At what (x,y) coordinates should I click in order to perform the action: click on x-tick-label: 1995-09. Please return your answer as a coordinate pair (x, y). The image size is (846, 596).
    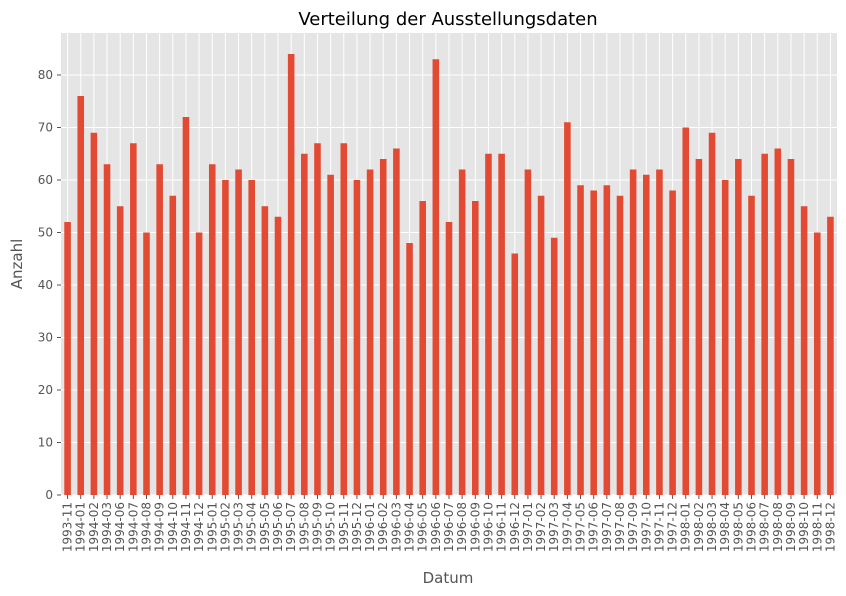
    Looking at the image, I should click on (317, 527).